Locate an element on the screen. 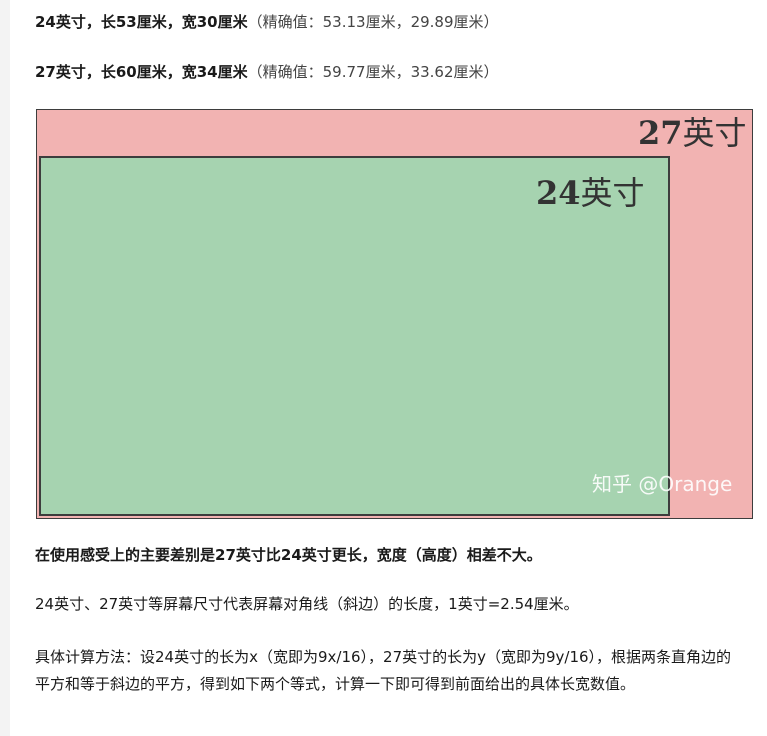 The image size is (767, 736). spec-27-exact-values: （精确值：59.77厘米，33.62厘米） is located at coordinates (373, 72).